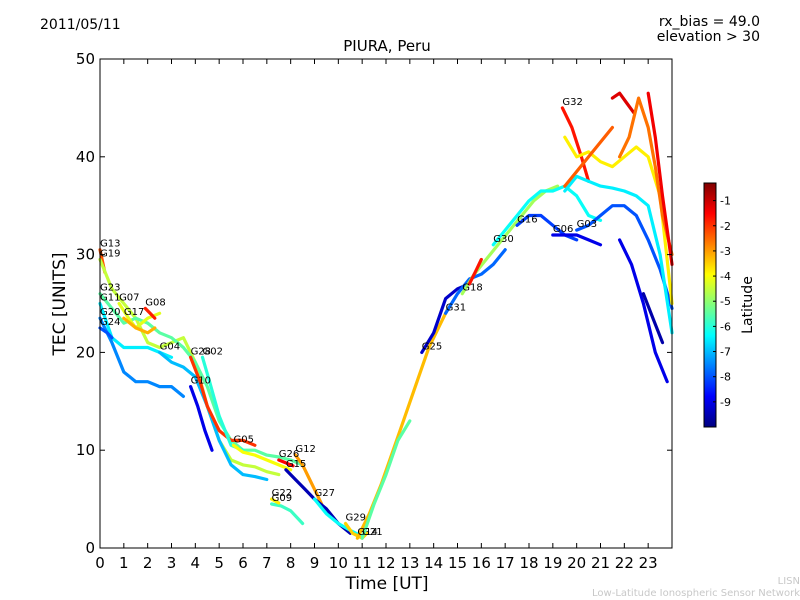 This screenshot has width=800, height=600. Describe the element at coordinates (110, 298) in the screenshot. I see `series-label-G11: G11` at that location.